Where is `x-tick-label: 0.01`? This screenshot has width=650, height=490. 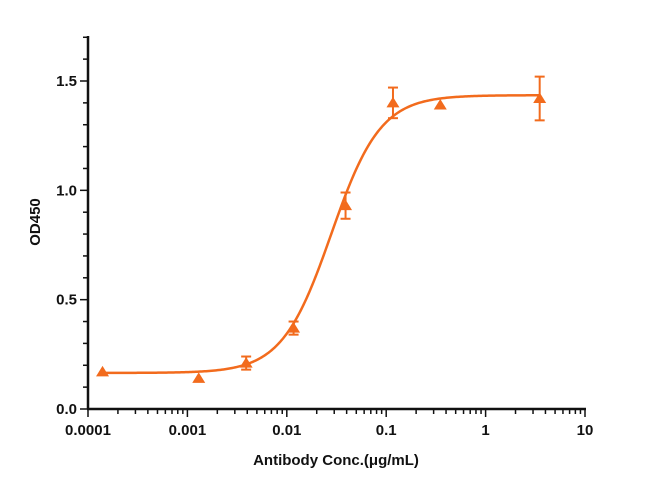
x-tick-label: 0.01 is located at coordinates (286, 430).